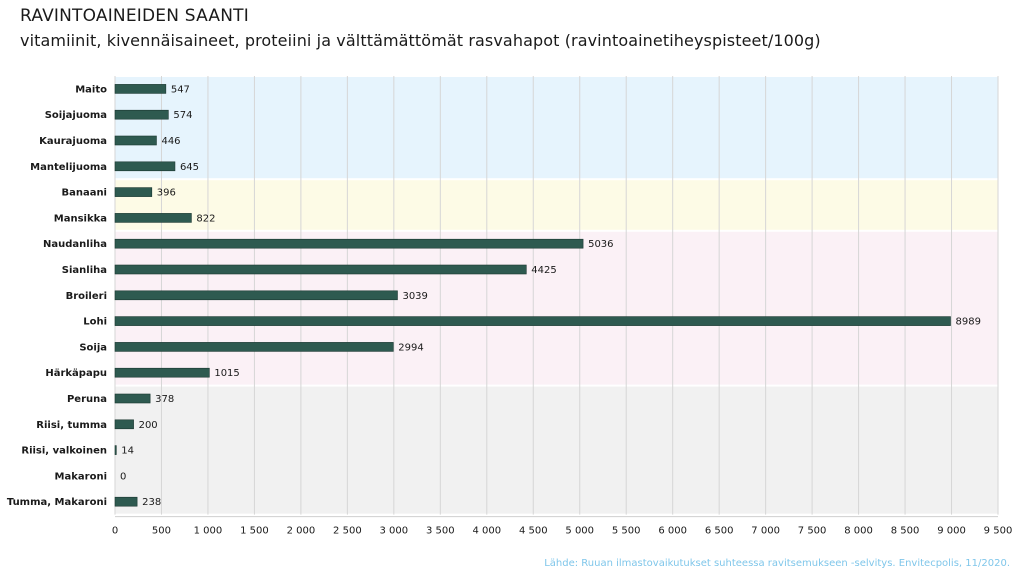 The image size is (1024, 576). I want to click on category-label-13: Riisi, tumma, so click(71, 425).